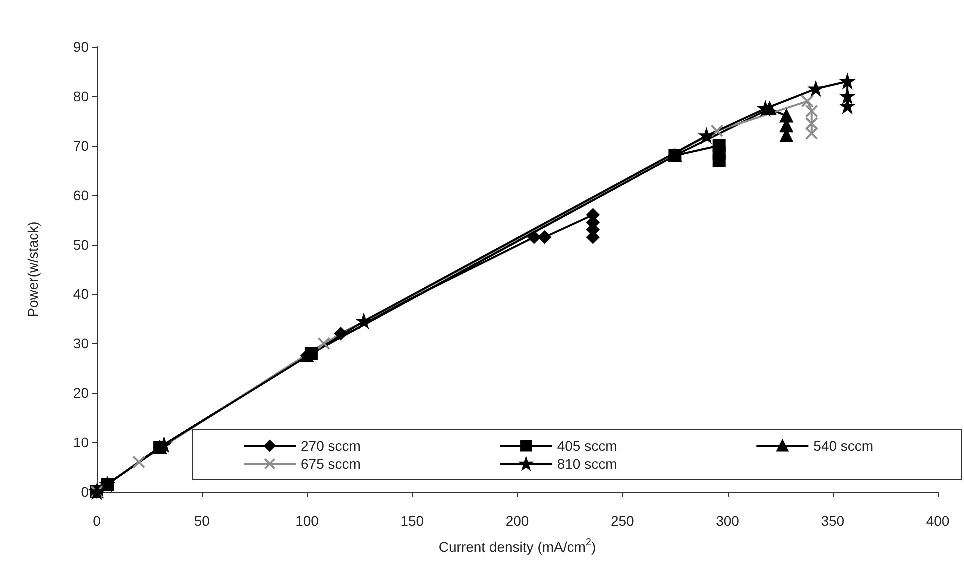 This screenshot has width=964, height=588. What do you see at coordinates (331, 464) in the screenshot?
I see `legend-label: 675 sccm` at bounding box center [331, 464].